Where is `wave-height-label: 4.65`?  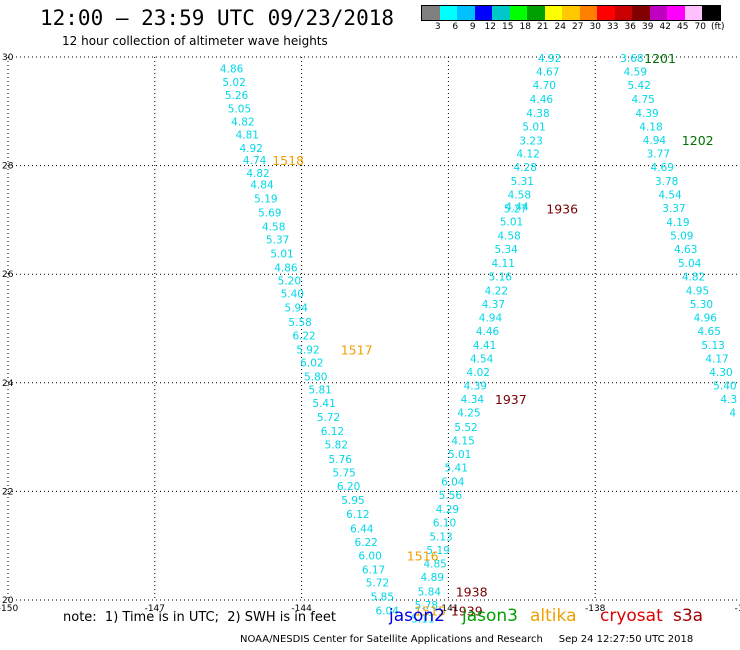
wave-height-label: 4.65 is located at coordinates (709, 332).